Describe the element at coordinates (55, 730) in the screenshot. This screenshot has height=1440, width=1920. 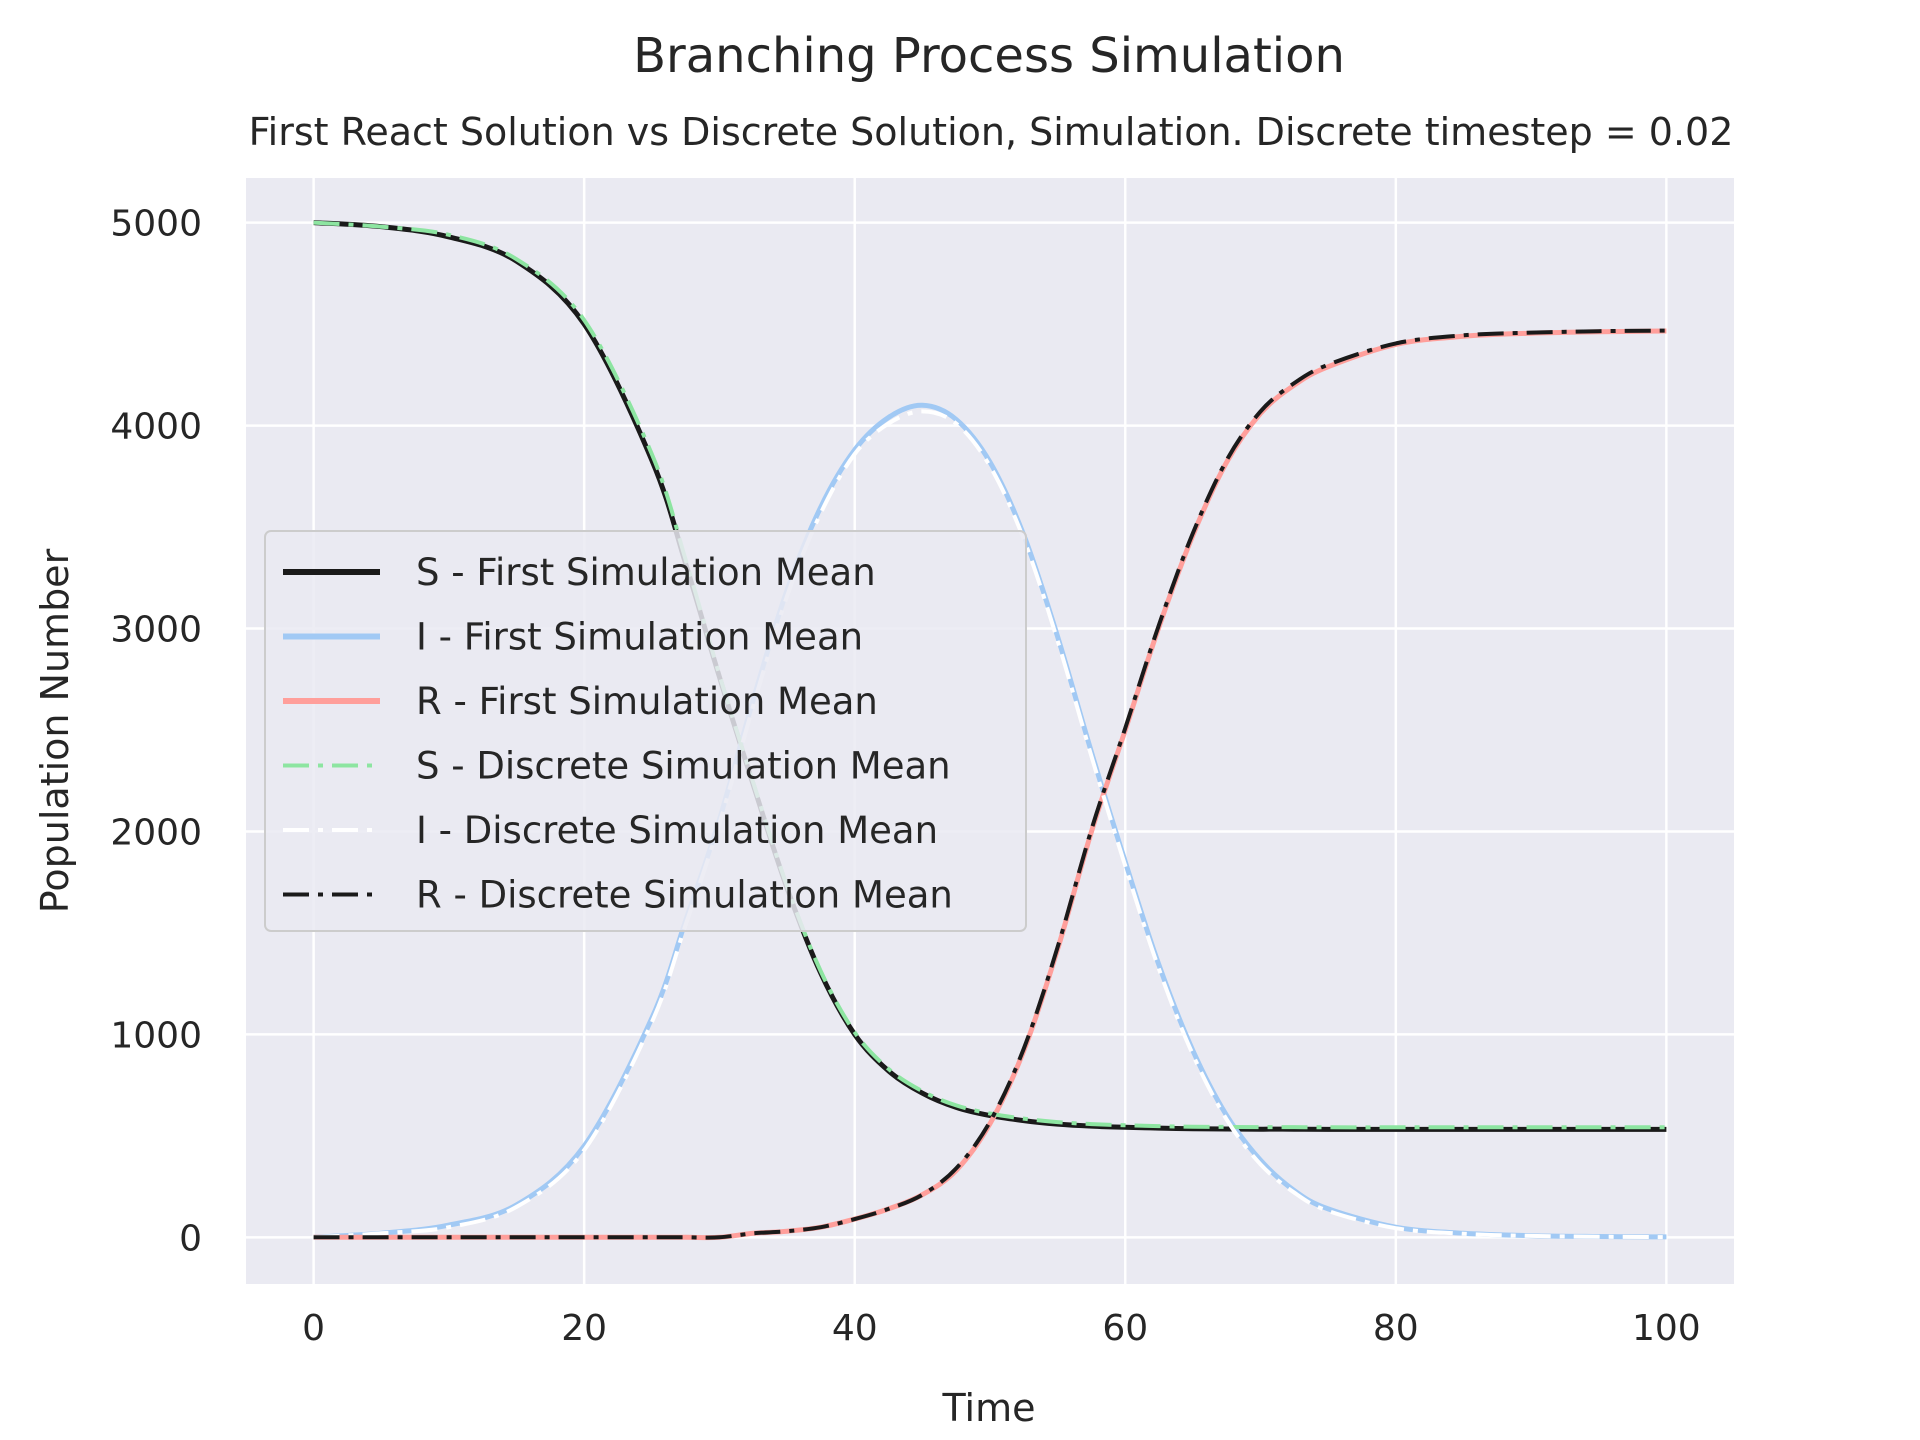
I see `y-axis-label: Population Number` at that location.